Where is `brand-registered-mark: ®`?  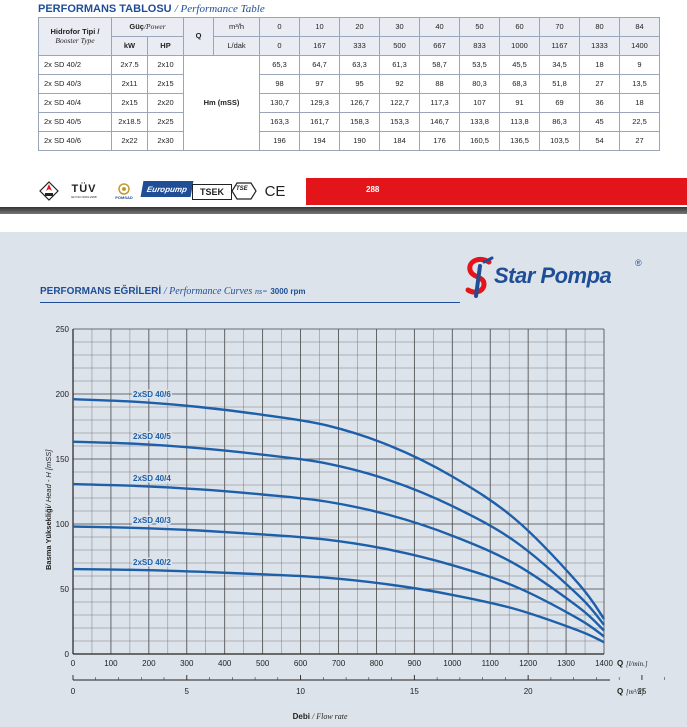 brand-registered-mark: ® is located at coordinates (638, 263).